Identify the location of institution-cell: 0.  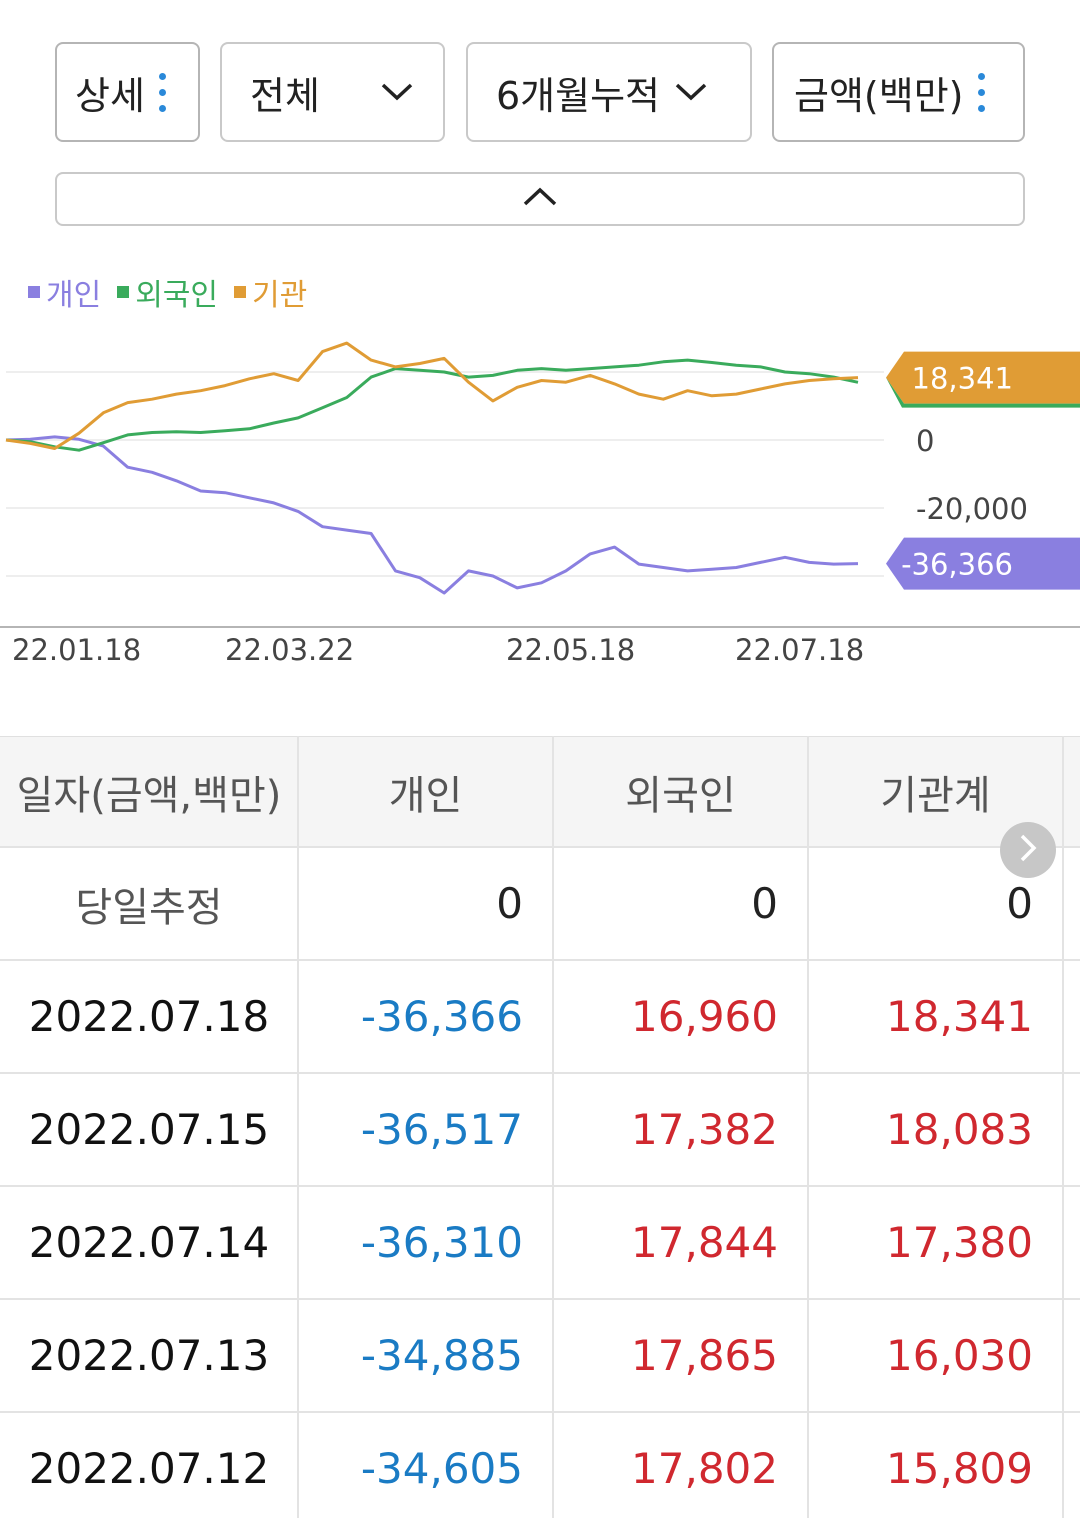
(1019, 903).